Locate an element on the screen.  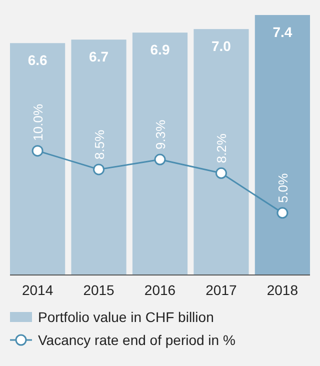
data-label: 8.5% is located at coordinates (99, 144).